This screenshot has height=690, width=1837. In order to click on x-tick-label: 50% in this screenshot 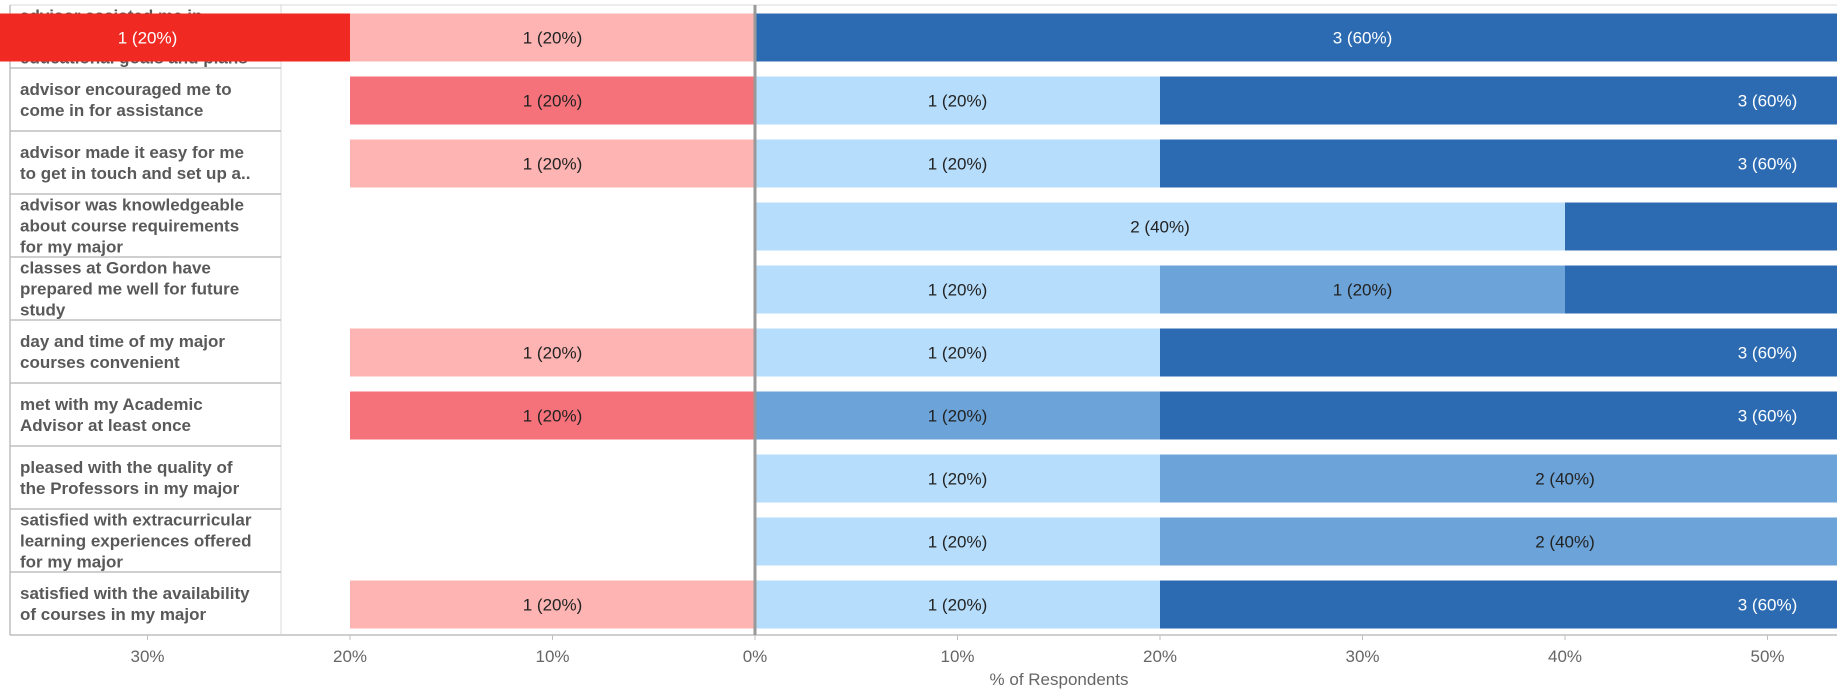, I will do `click(1767, 656)`.